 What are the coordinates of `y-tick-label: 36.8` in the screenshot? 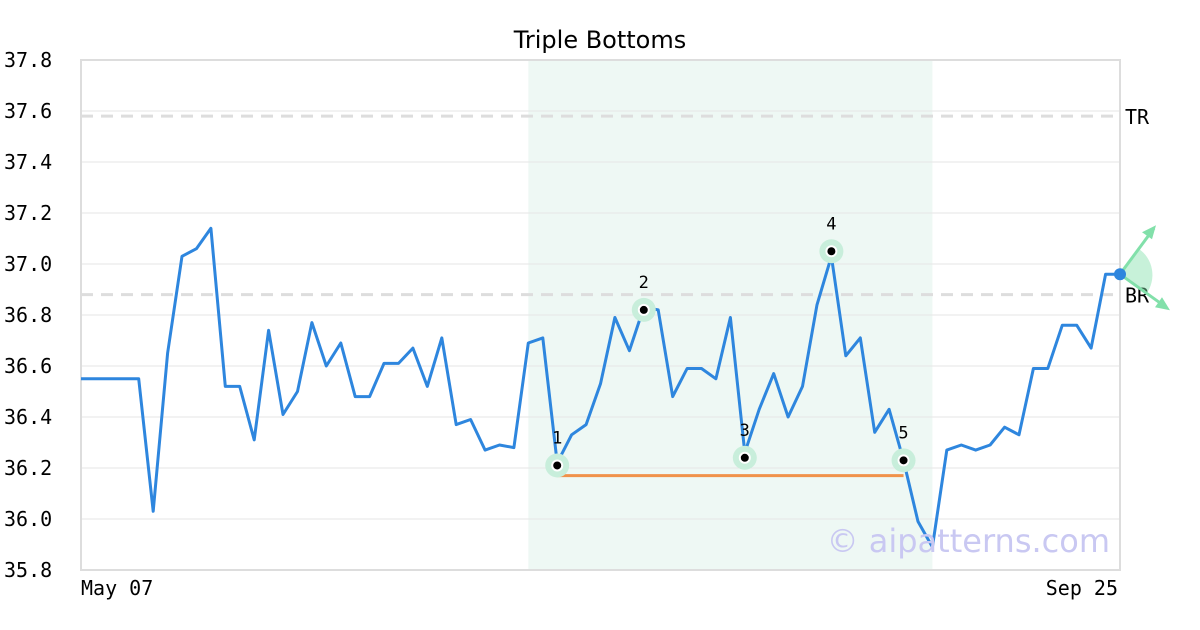 It's located at (28, 315).